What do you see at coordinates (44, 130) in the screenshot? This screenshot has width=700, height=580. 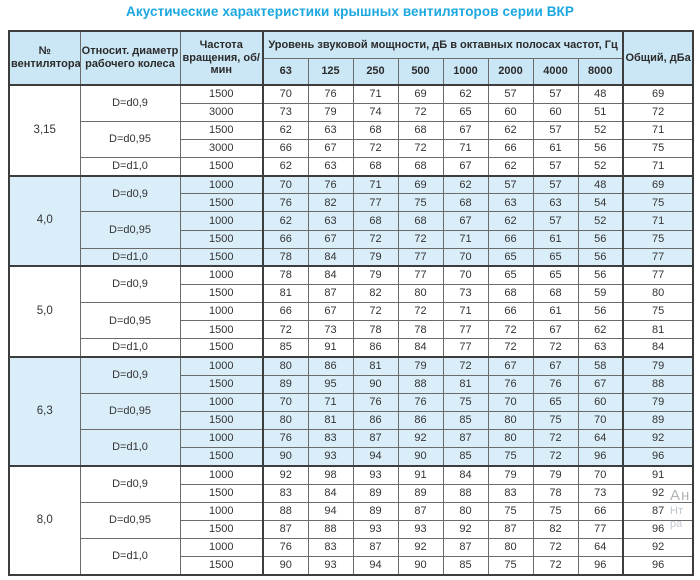 I see `fan-number-cell: 3,15` at bounding box center [44, 130].